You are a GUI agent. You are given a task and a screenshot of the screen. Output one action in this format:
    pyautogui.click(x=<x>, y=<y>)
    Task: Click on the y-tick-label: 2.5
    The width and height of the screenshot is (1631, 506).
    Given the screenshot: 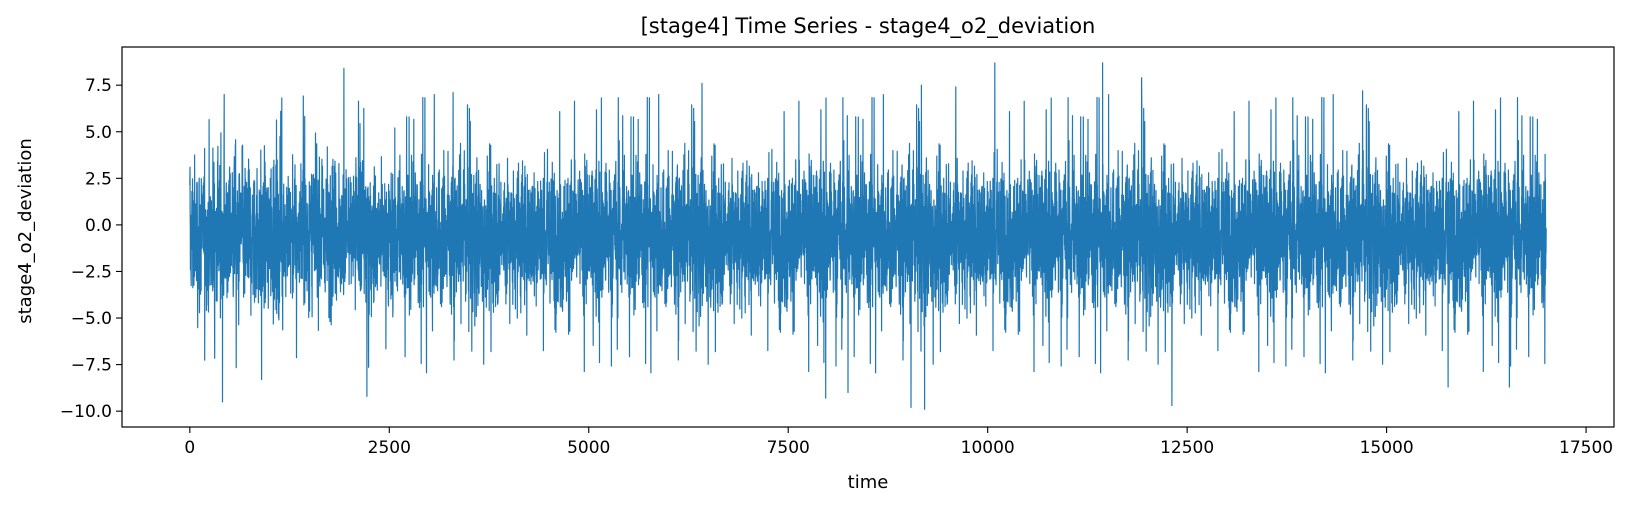 What is the action you would take?
    pyautogui.click(x=98, y=179)
    